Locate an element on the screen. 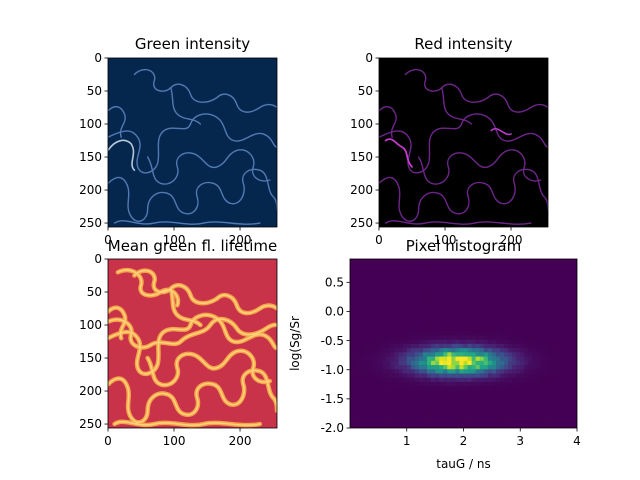 This screenshot has height=480, width=640. y-tick-label: 150 is located at coordinates (90, 358).